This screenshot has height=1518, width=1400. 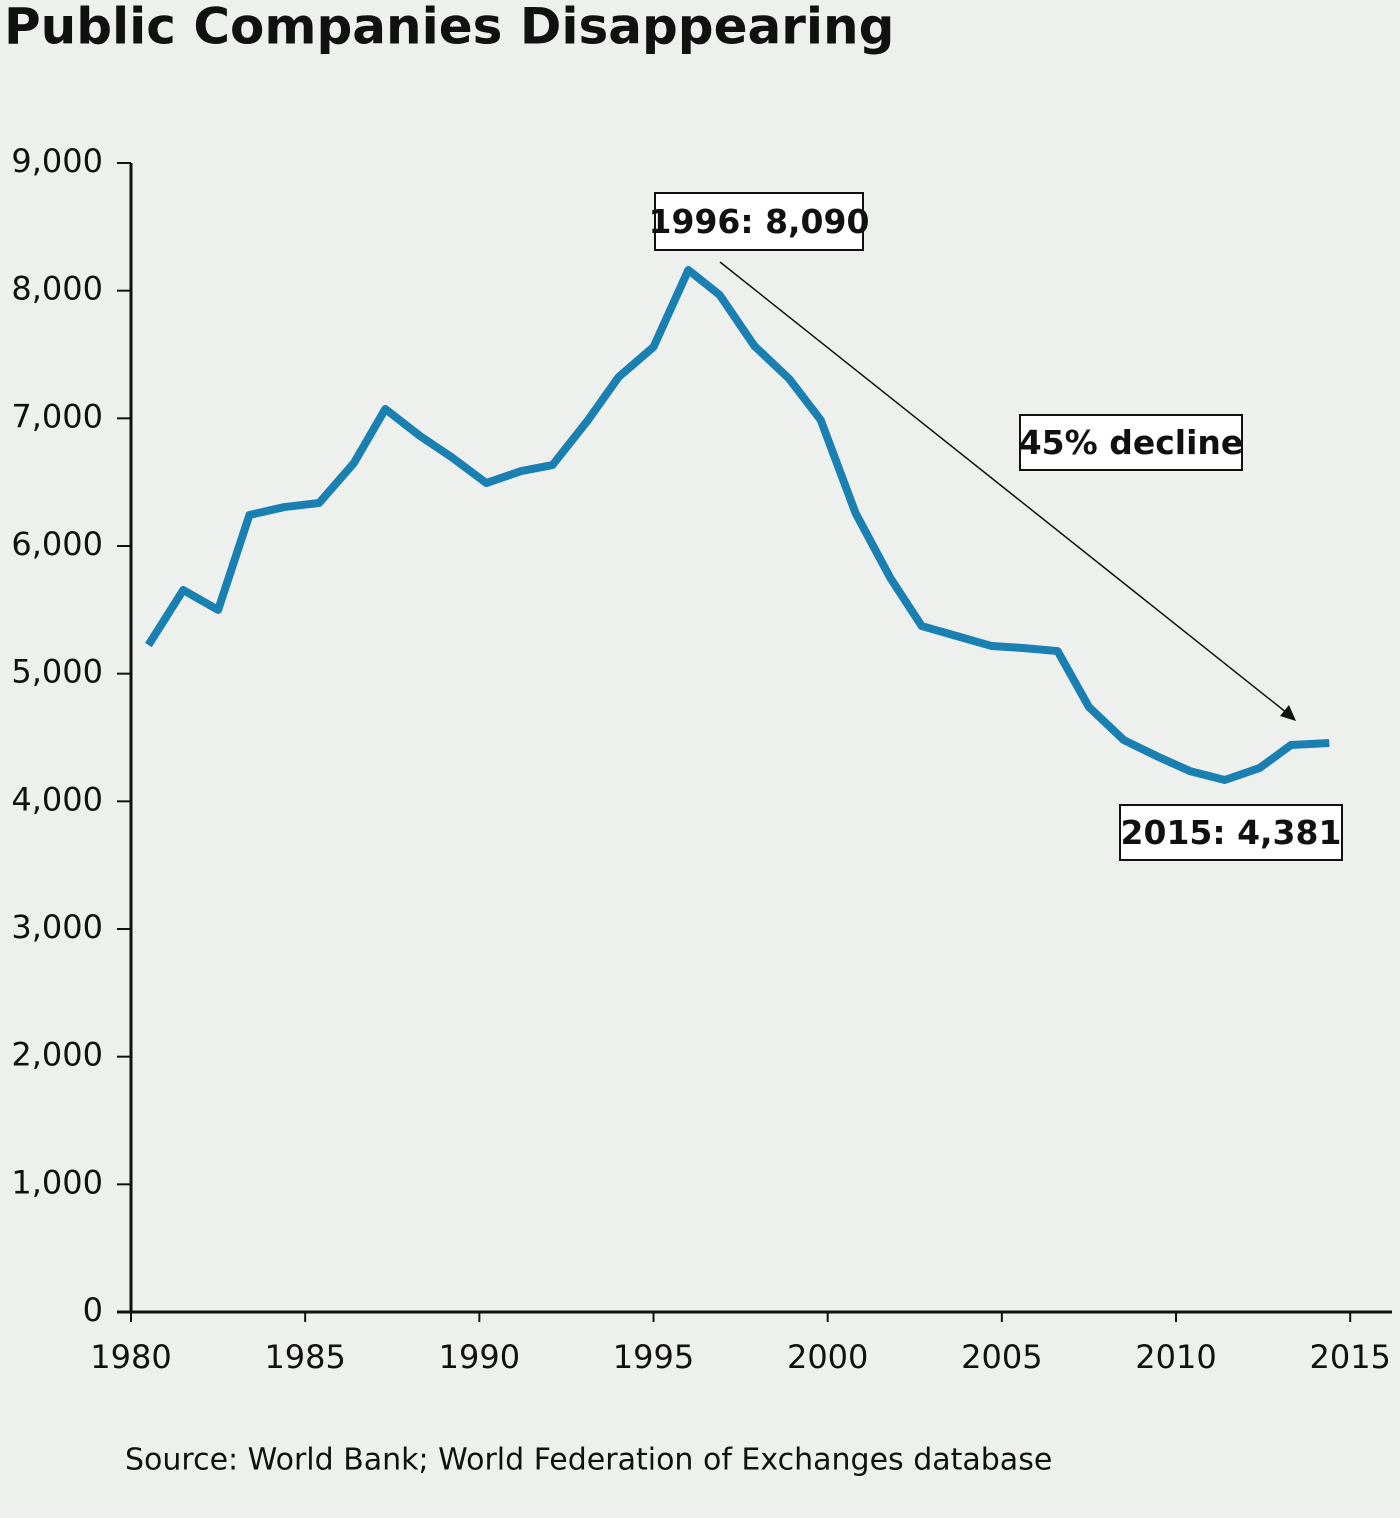 What do you see at coordinates (130, 1357) in the screenshot?
I see `x-tick-label: 1980` at bounding box center [130, 1357].